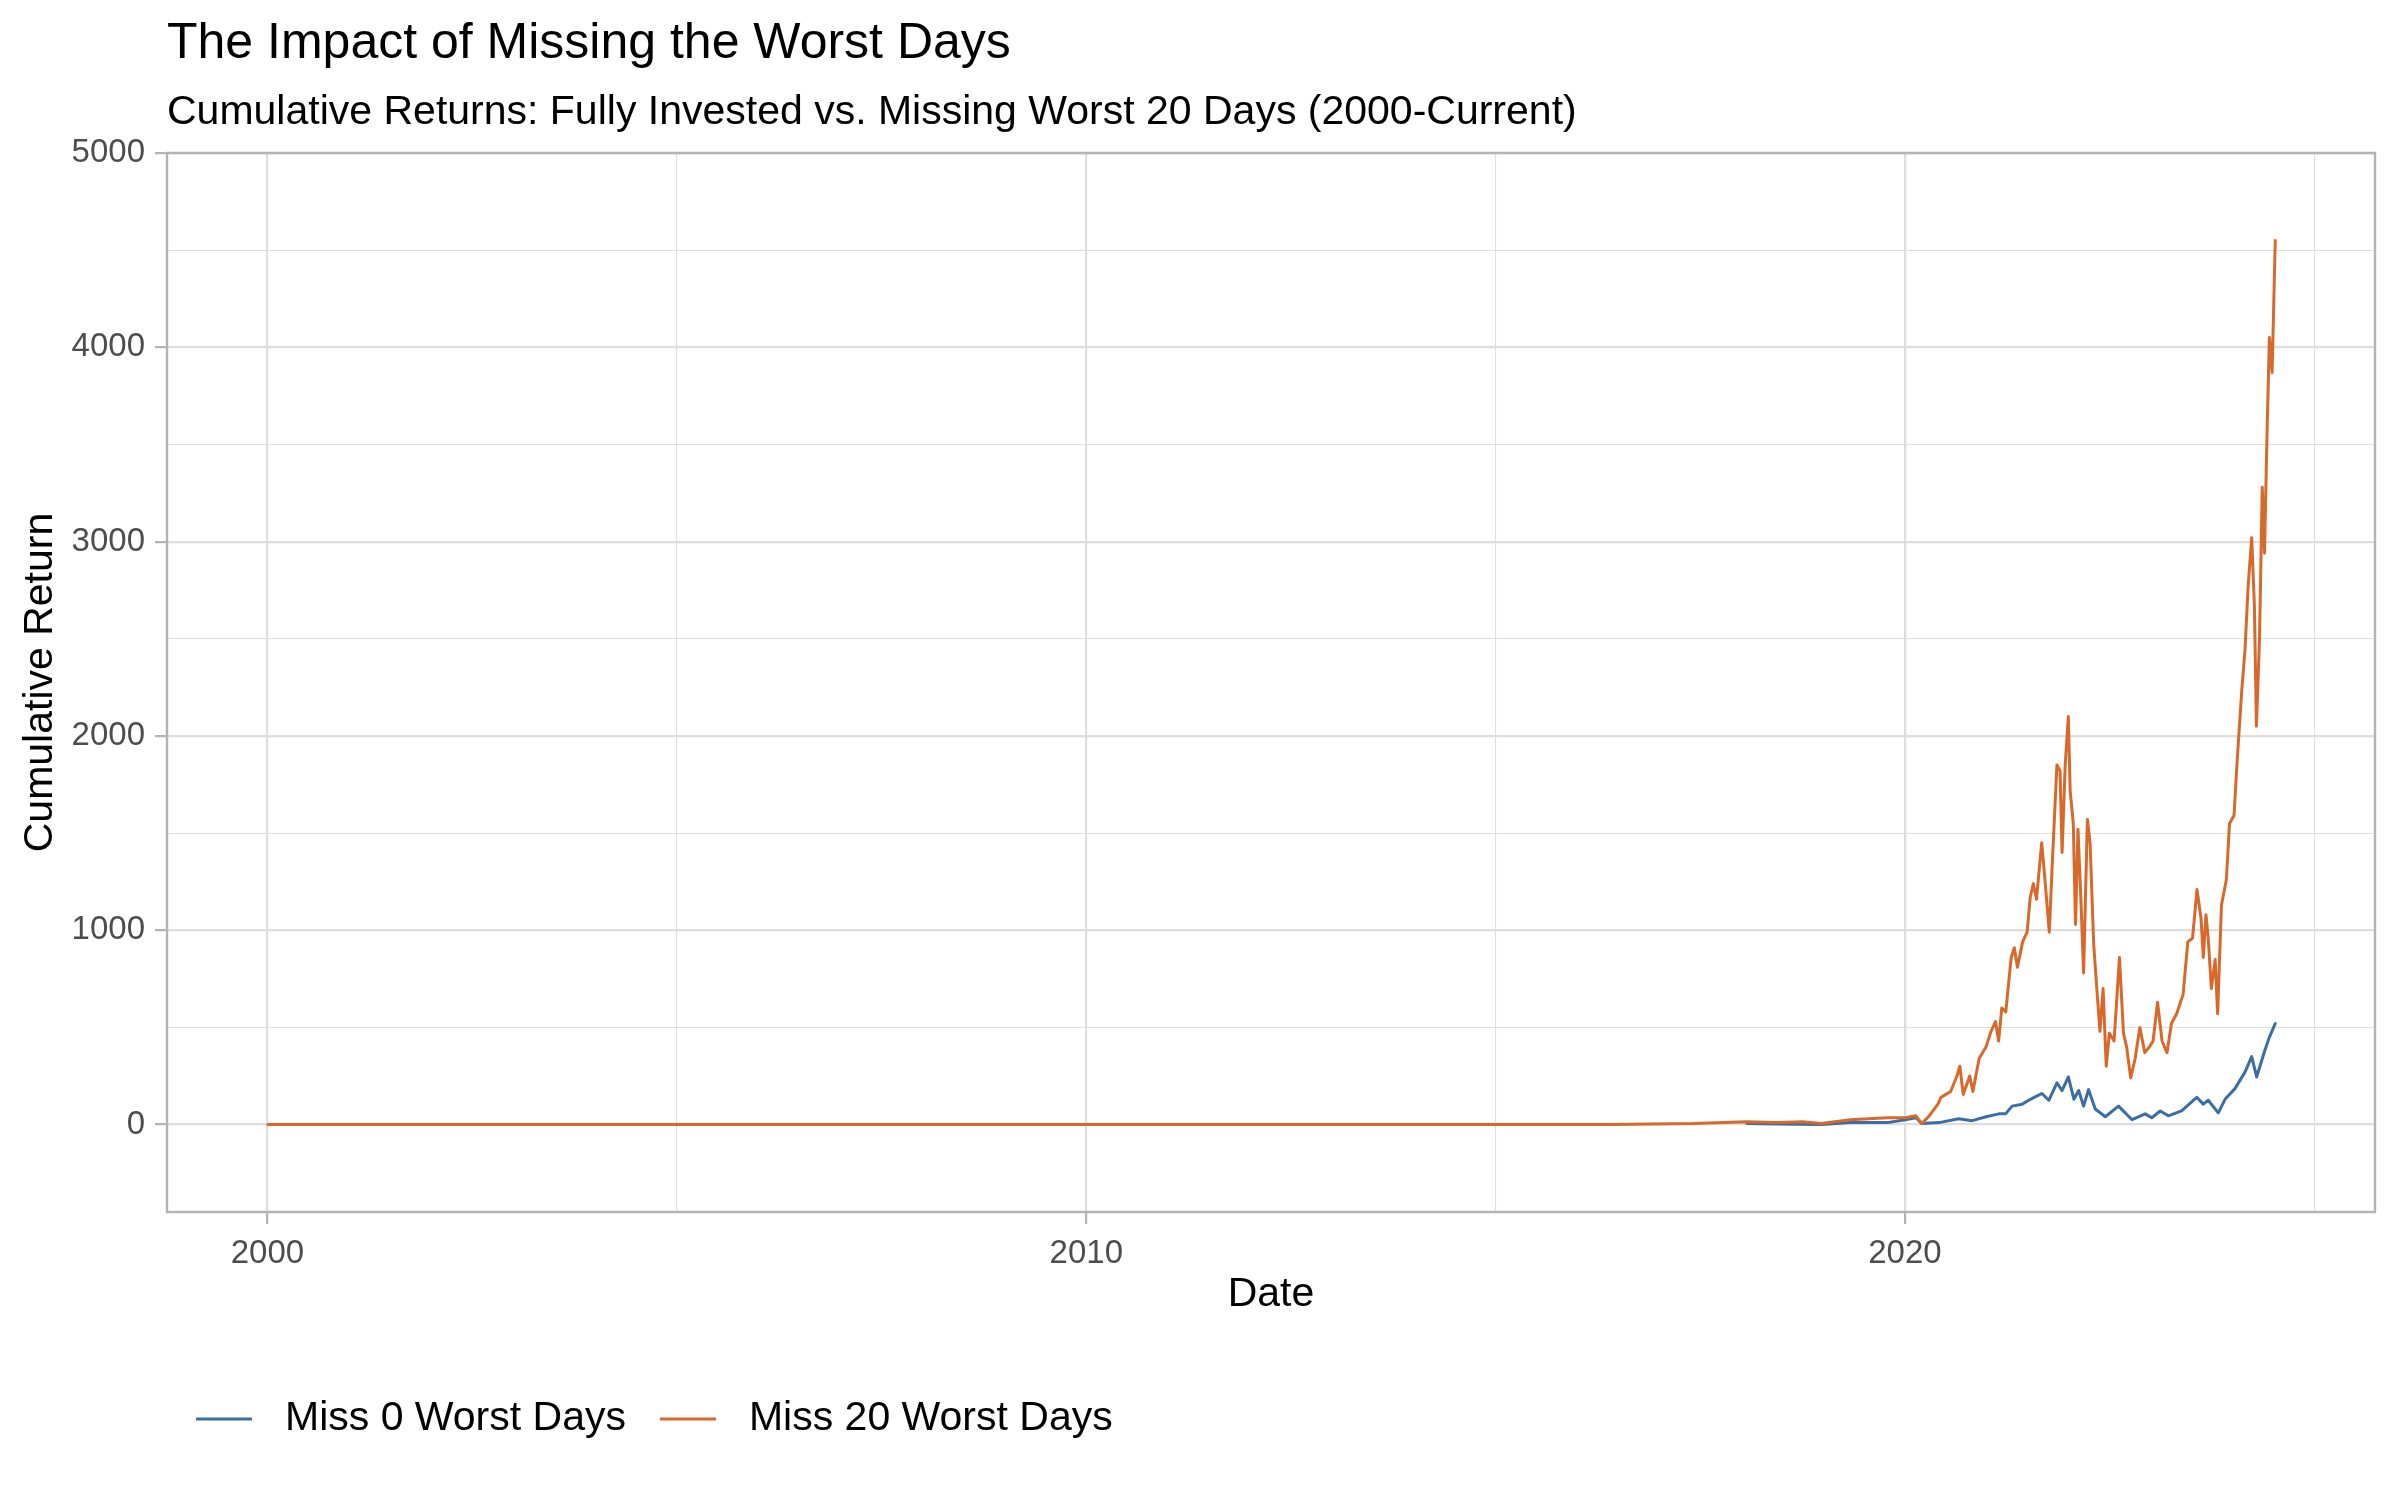 The height and width of the screenshot is (1500, 2400). I want to click on chart-subtitle: Cumulative Returns: Fully Invested vs. Missing Worst 20 Days (2000-Current), so click(872, 110).